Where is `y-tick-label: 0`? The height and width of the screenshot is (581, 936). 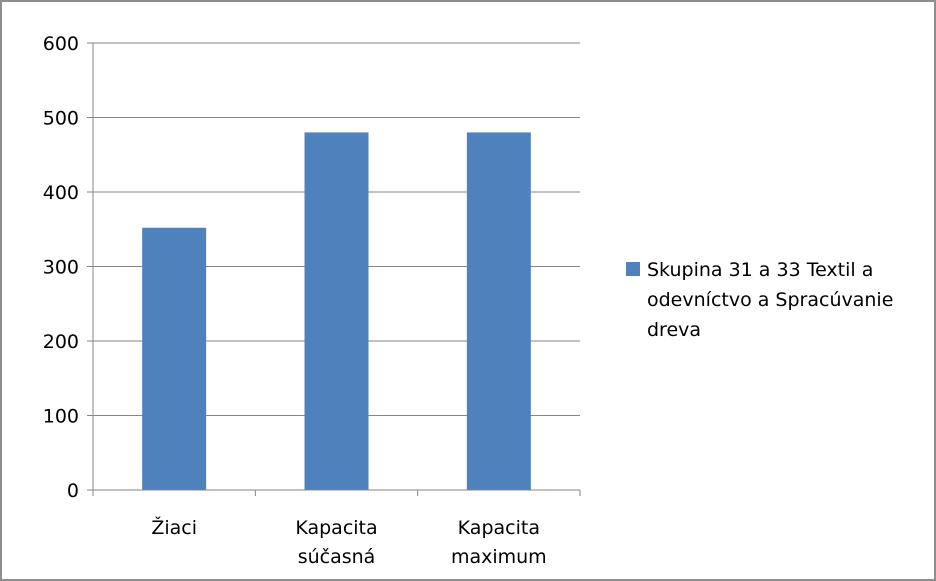
y-tick-label: 0 is located at coordinates (73, 491).